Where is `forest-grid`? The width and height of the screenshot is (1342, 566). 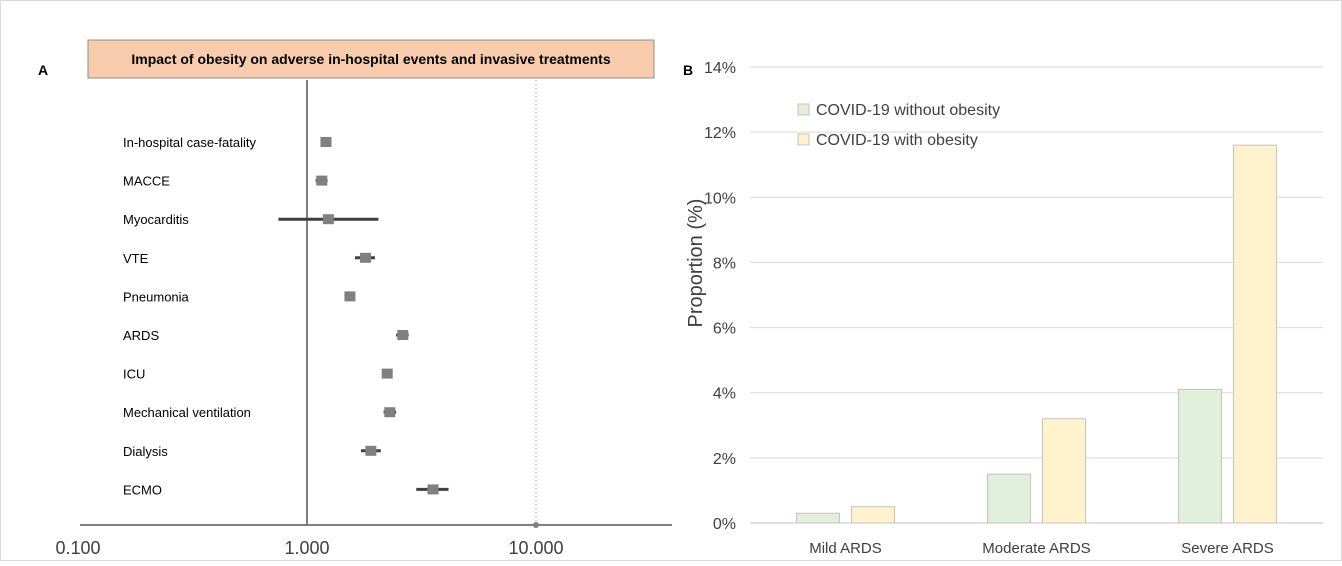 forest-grid is located at coordinates (421, 302).